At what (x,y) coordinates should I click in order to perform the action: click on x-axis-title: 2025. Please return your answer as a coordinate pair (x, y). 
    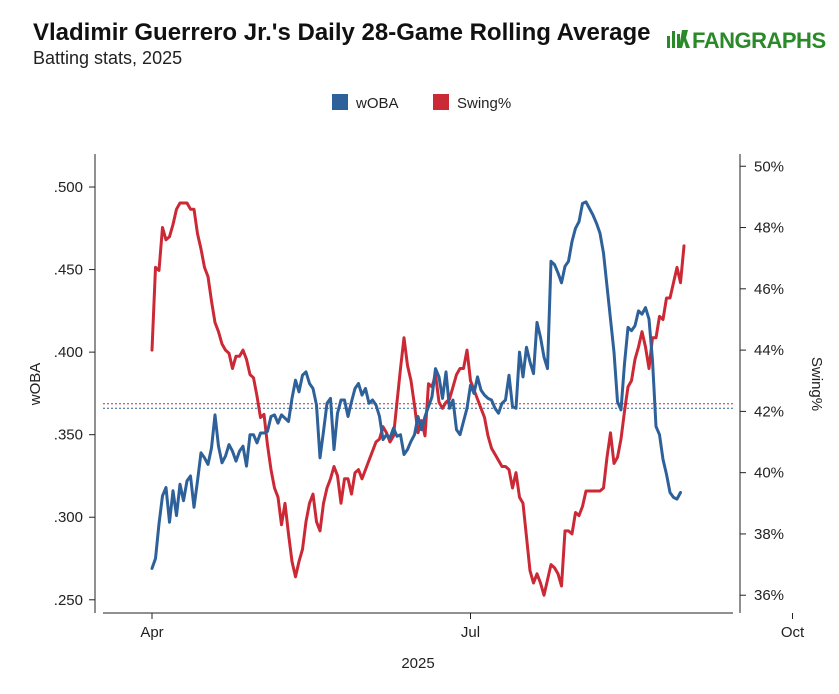
    Looking at the image, I should click on (417, 663).